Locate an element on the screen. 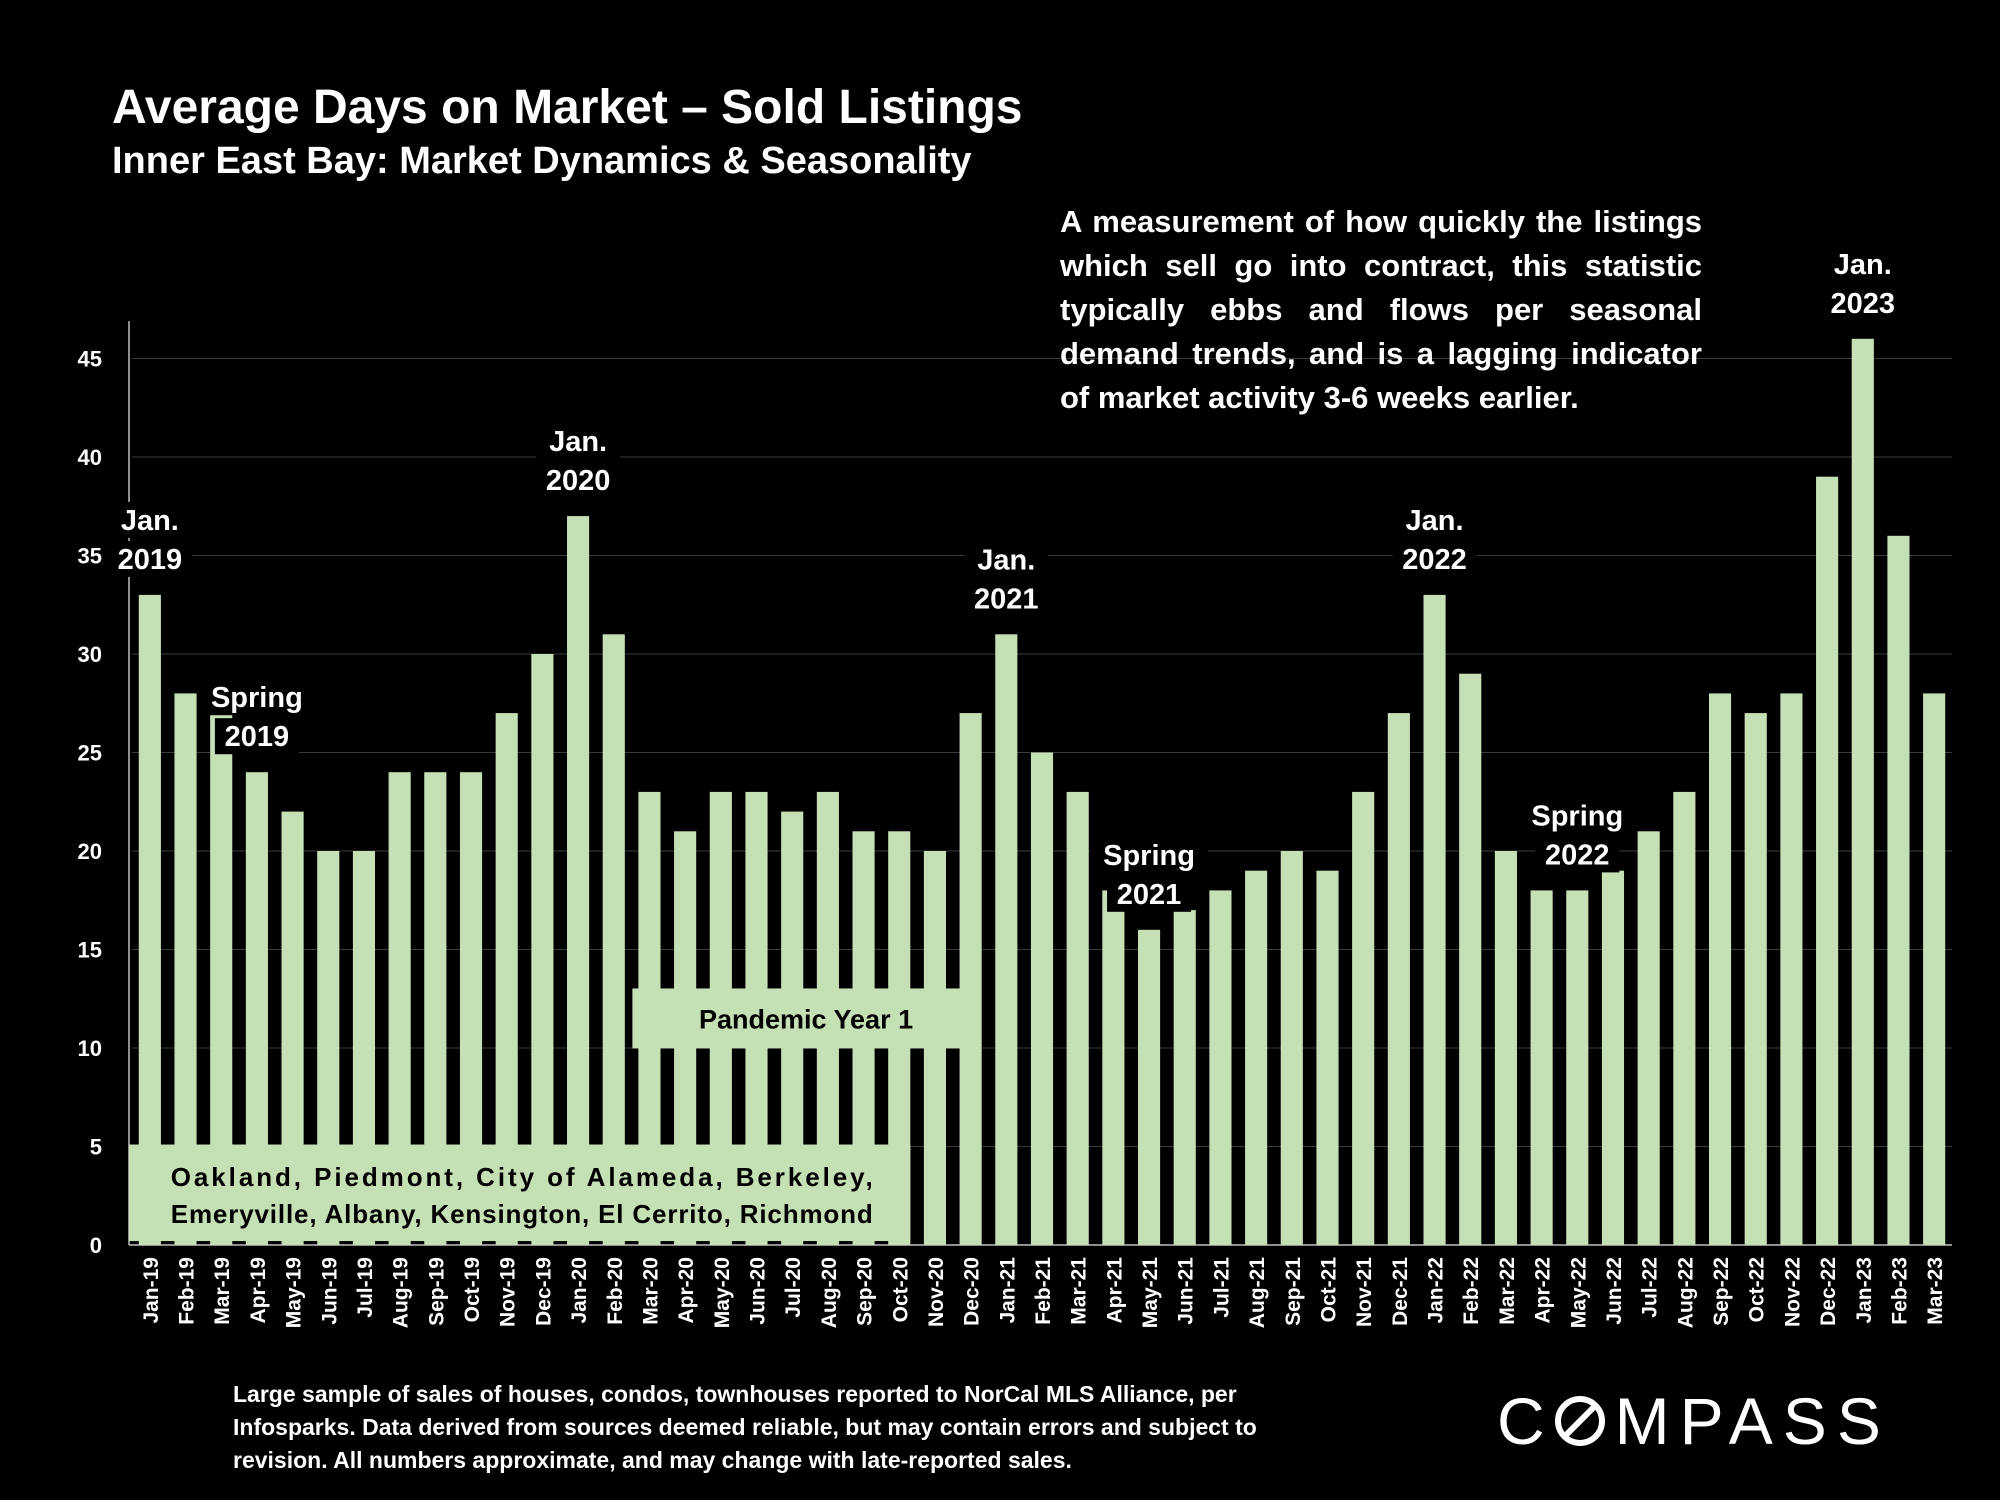 The height and width of the screenshot is (1500, 2000). y-tick-label: 15 is located at coordinates (90, 950).